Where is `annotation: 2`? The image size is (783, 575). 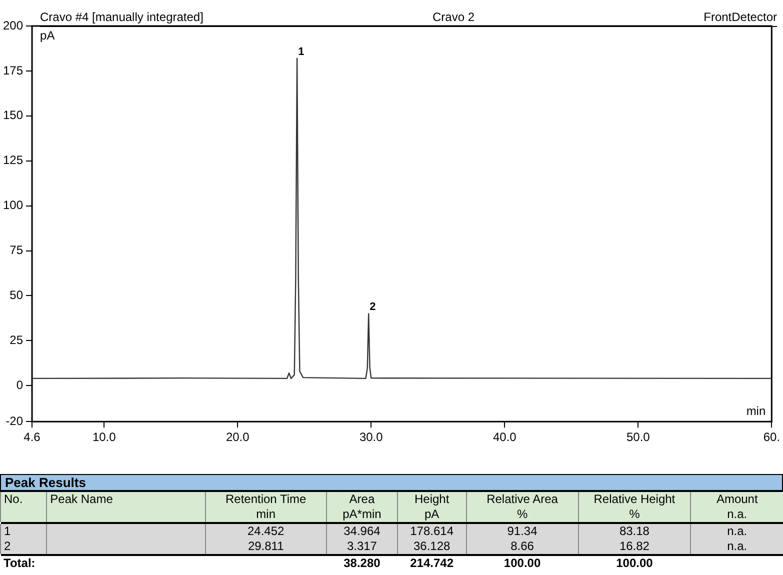
annotation: 2 is located at coordinates (373, 307).